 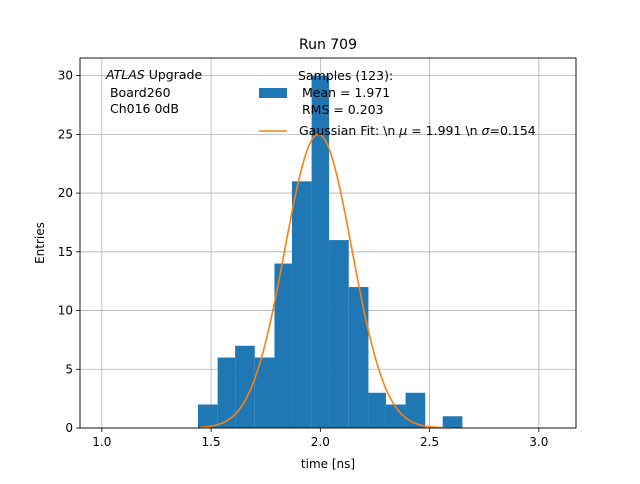 I want to click on chart-title: Run 709, so click(x=328, y=45).